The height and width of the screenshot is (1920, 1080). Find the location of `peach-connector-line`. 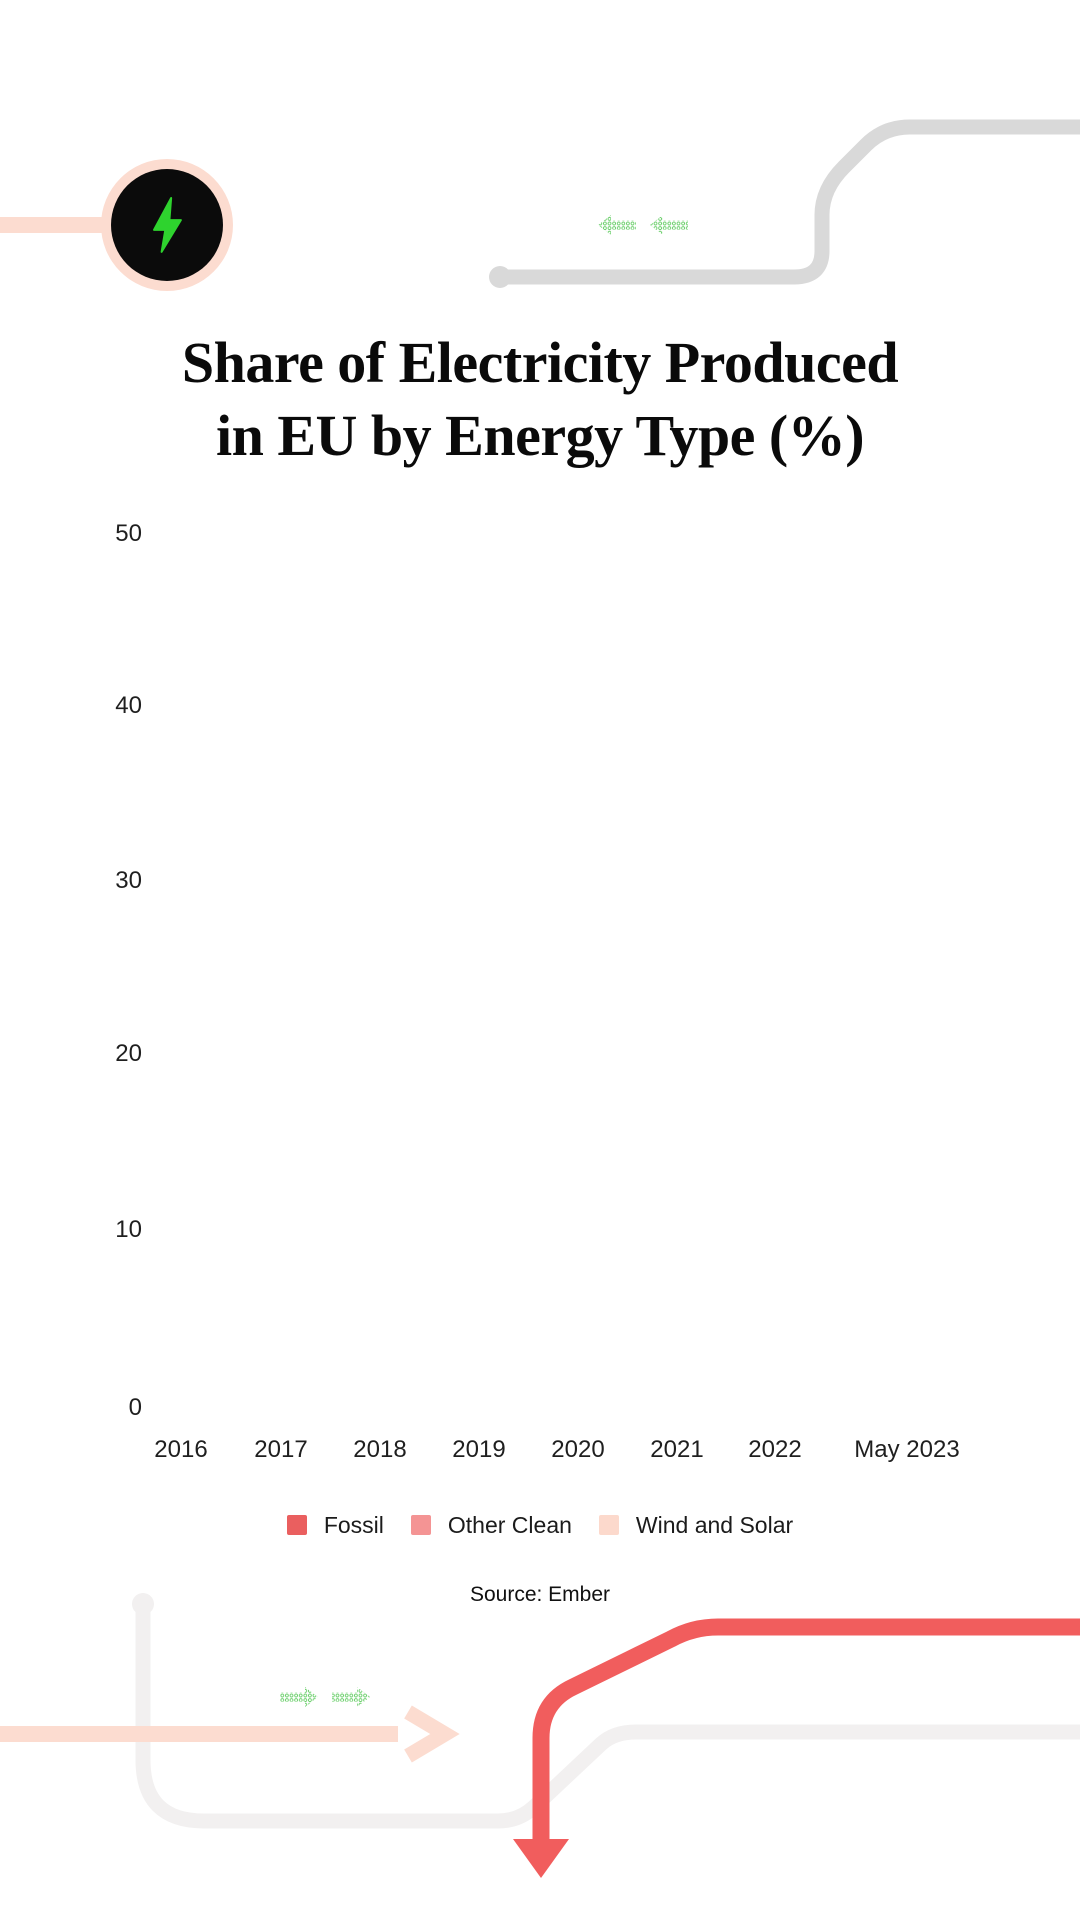

peach-connector-line is located at coordinates (53, 225).